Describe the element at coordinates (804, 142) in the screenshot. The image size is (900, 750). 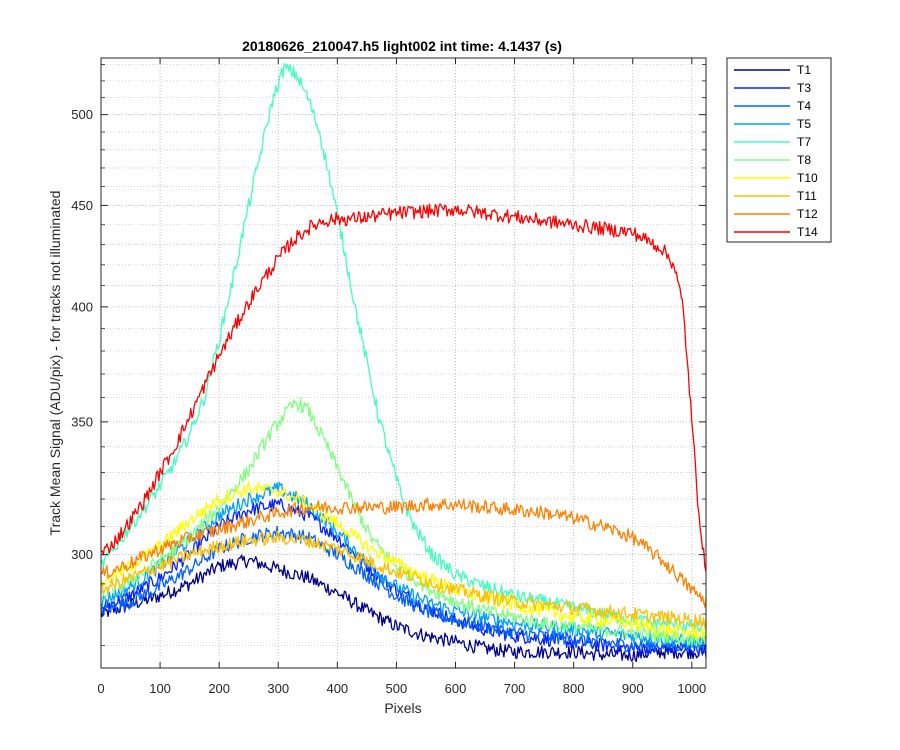
I see `legend-label-t7: T7` at that location.